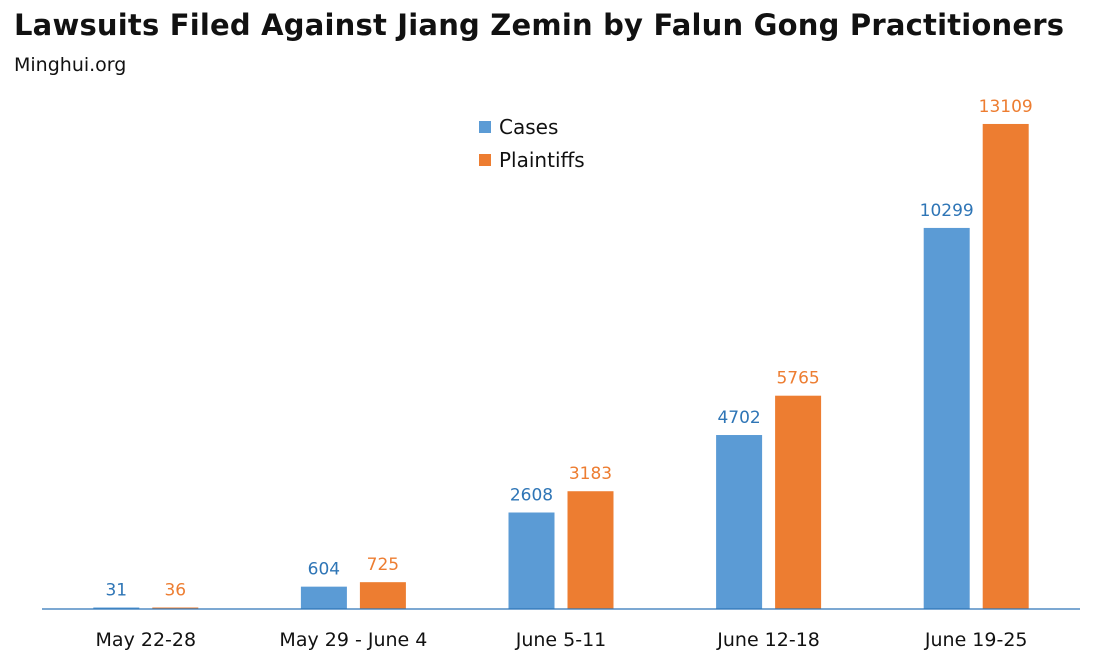  I want to click on data-label-cases-0: 31, so click(116, 591).